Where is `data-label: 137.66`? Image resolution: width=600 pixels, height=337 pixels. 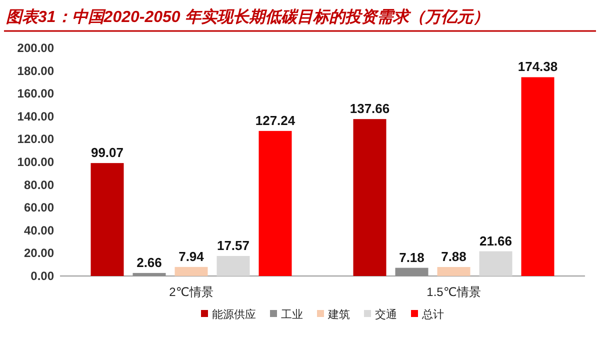
data-label: 137.66 is located at coordinates (370, 108).